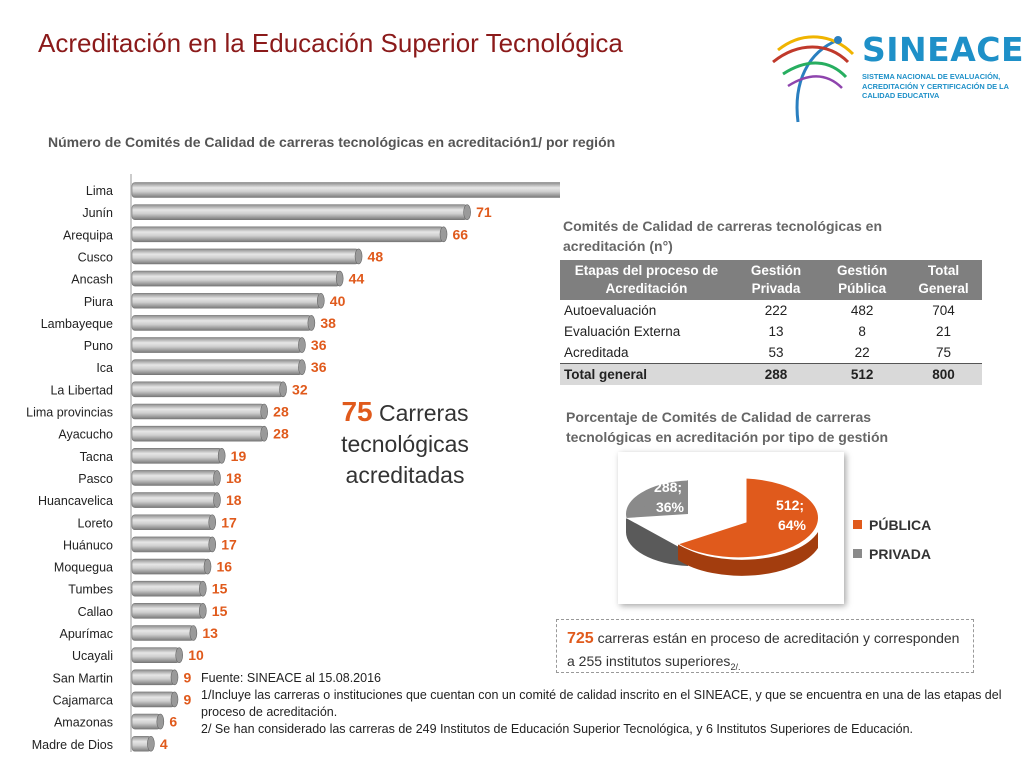  Describe the element at coordinates (776, 280) in the screenshot. I see `header-privada: Gestión Privada` at that location.